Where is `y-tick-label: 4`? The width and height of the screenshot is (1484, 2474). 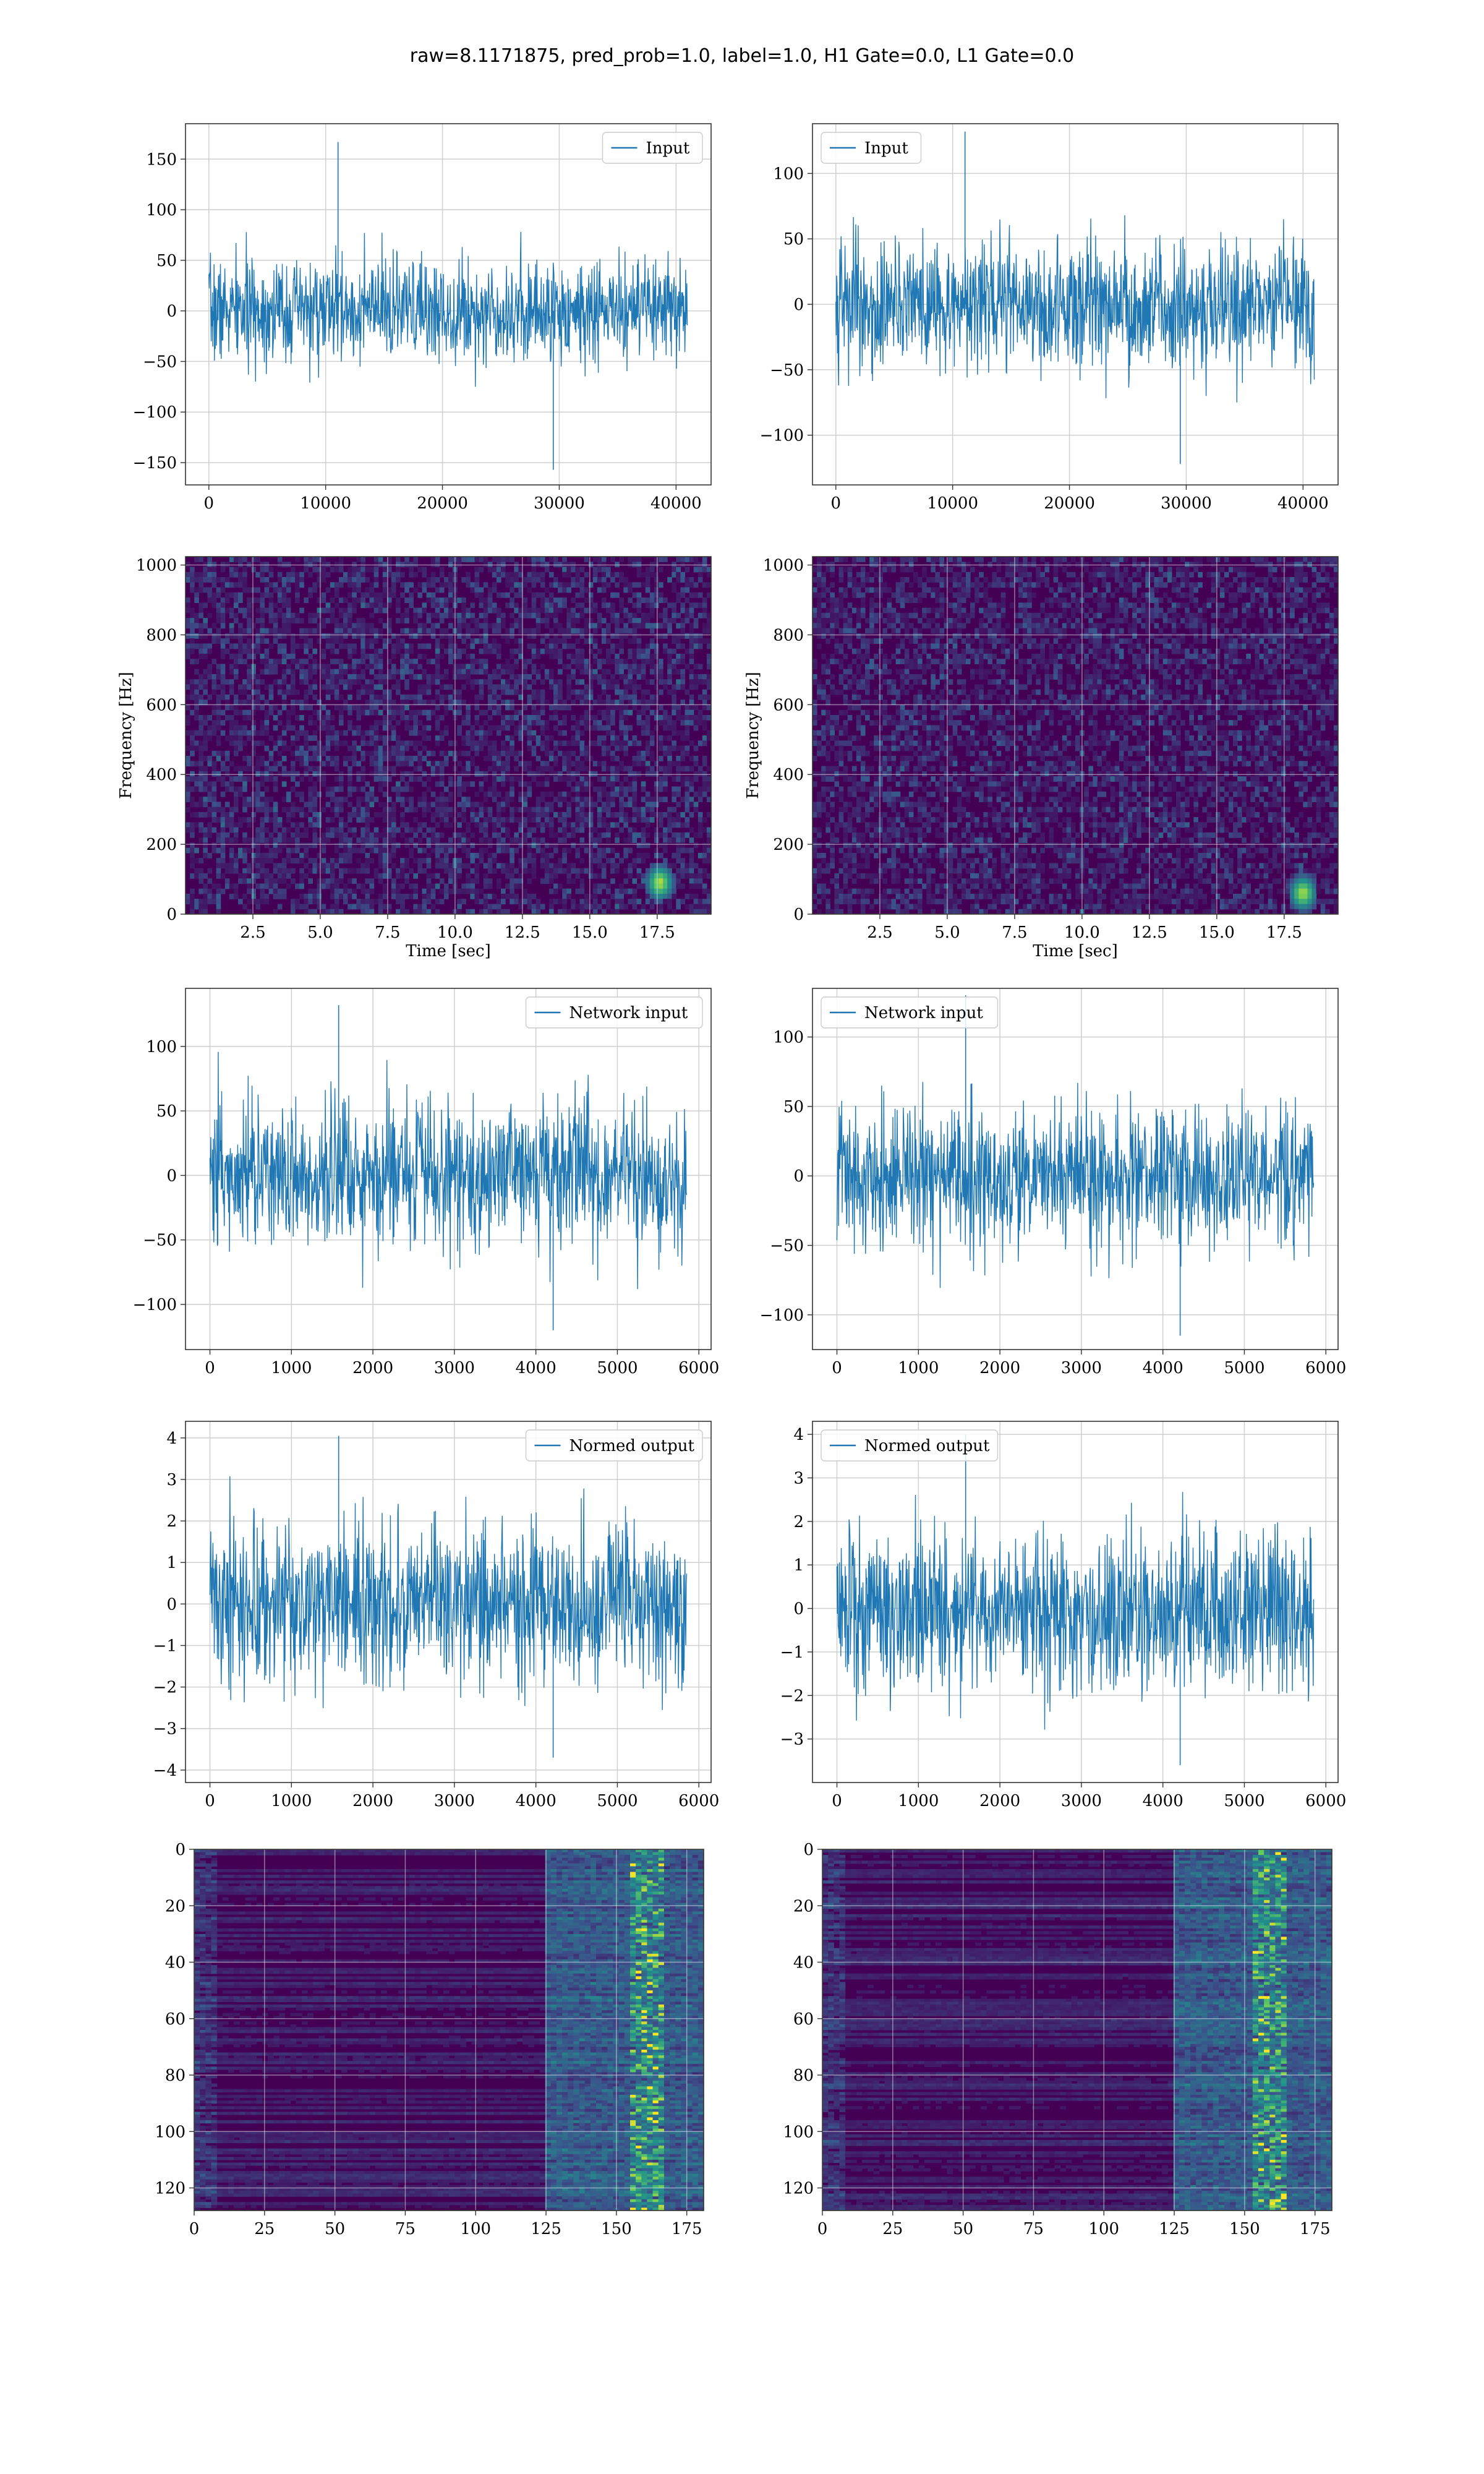 y-tick-label: 4 is located at coordinates (171, 1438).